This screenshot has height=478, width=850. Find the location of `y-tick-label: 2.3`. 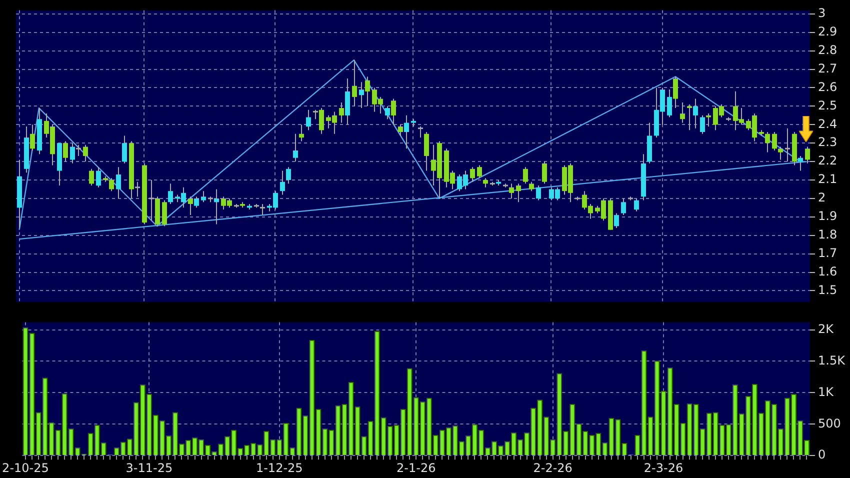

y-tick-label: 2.3 is located at coordinates (828, 142).